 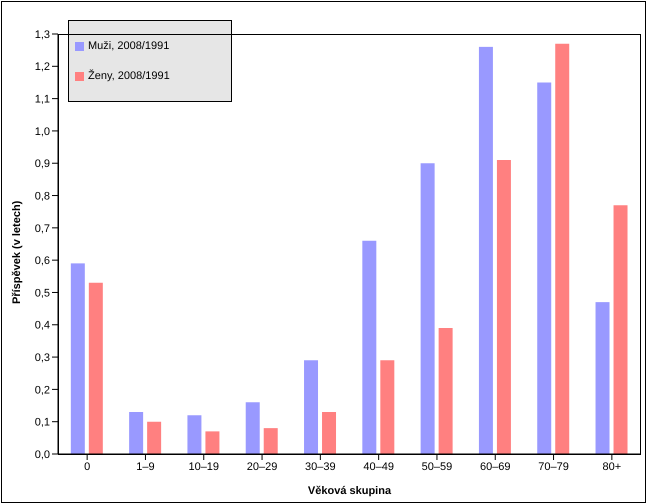 What do you see at coordinates (42, 228) in the screenshot?
I see `y-tick-label: 0,7` at bounding box center [42, 228].